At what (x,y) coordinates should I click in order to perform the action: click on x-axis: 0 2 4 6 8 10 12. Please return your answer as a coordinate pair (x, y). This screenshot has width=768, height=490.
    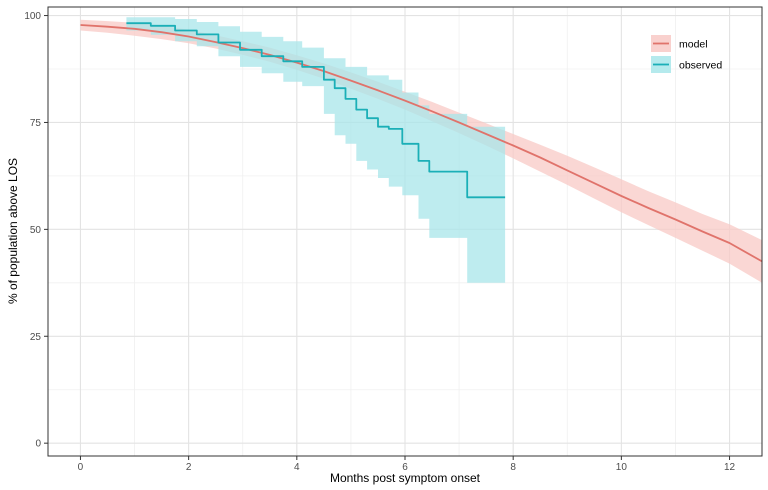
    Looking at the image, I should click on (407, 464).